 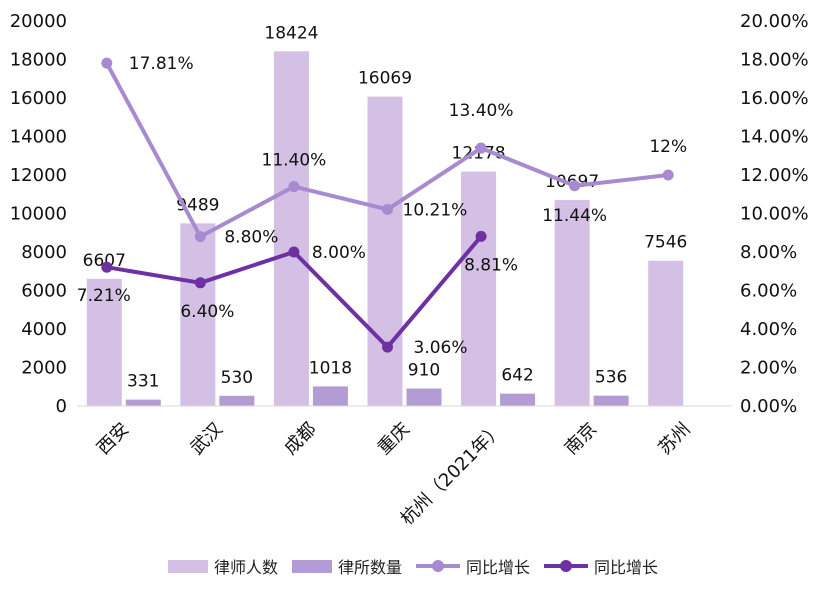 What do you see at coordinates (774, 60) in the screenshot?
I see `y-right-tick-label: 18.00%` at bounding box center [774, 60].